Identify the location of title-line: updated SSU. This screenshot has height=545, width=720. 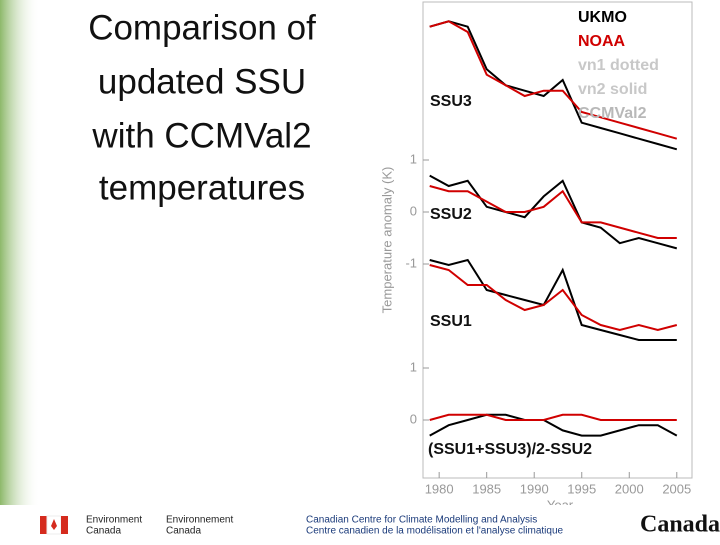
(202, 81).